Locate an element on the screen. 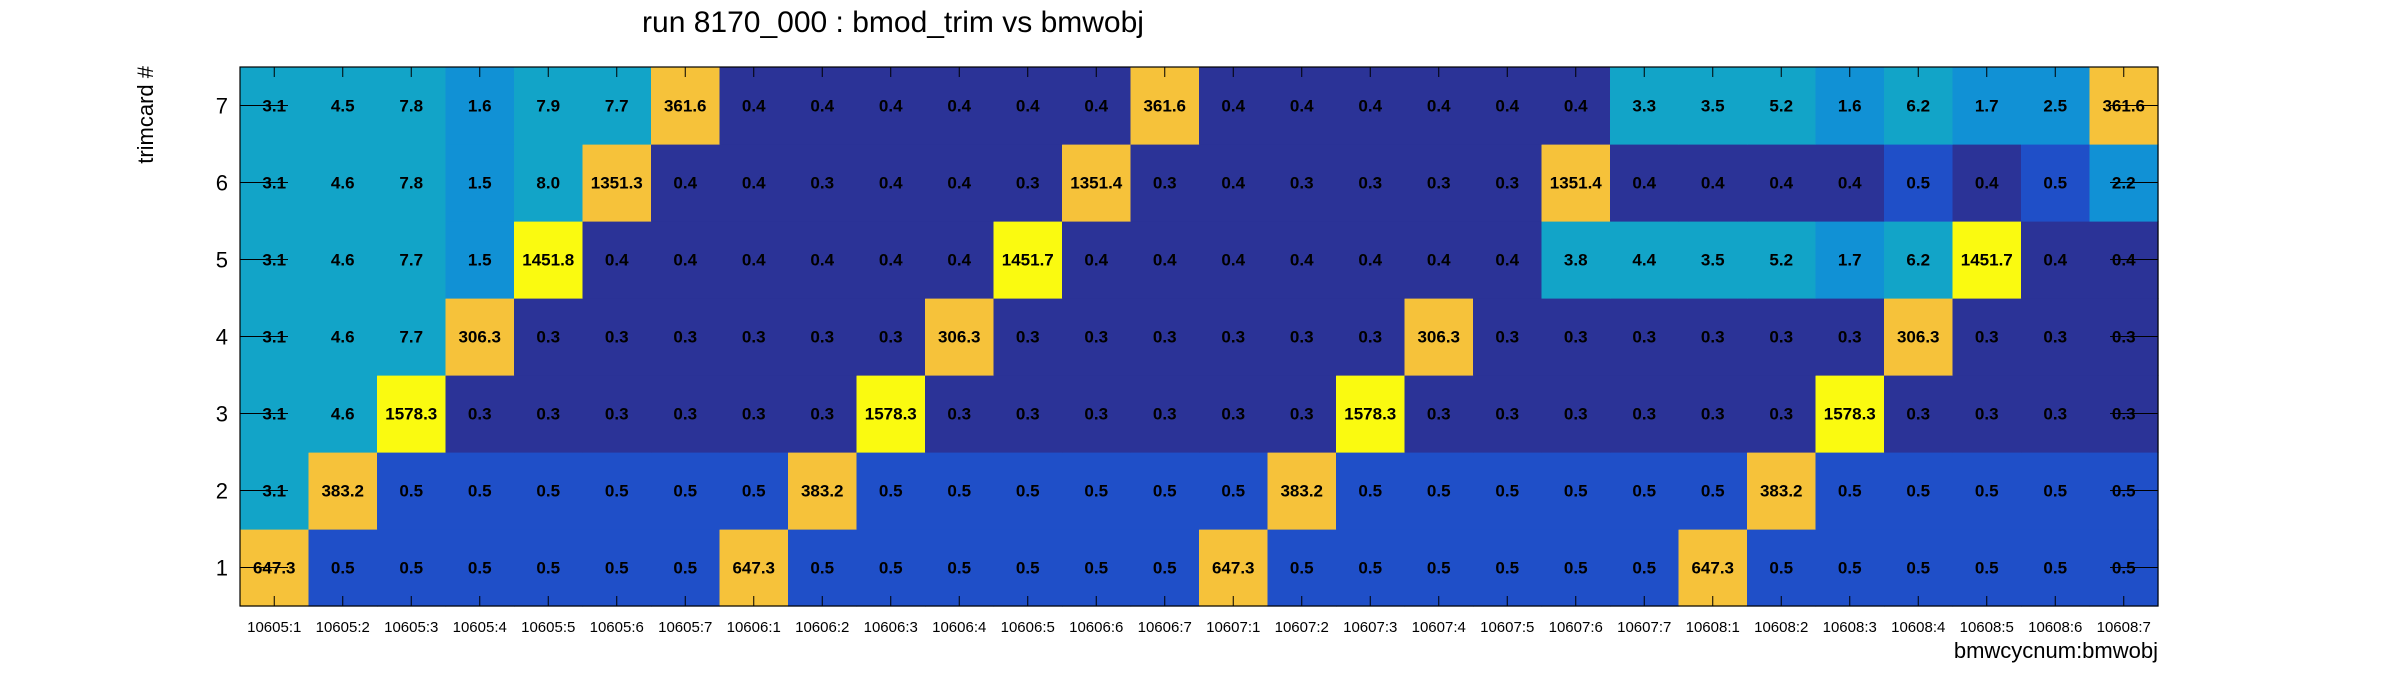 This screenshot has width=2396, height=677. x-tick-label: 10605:2 is located at coordinates (343, 627).